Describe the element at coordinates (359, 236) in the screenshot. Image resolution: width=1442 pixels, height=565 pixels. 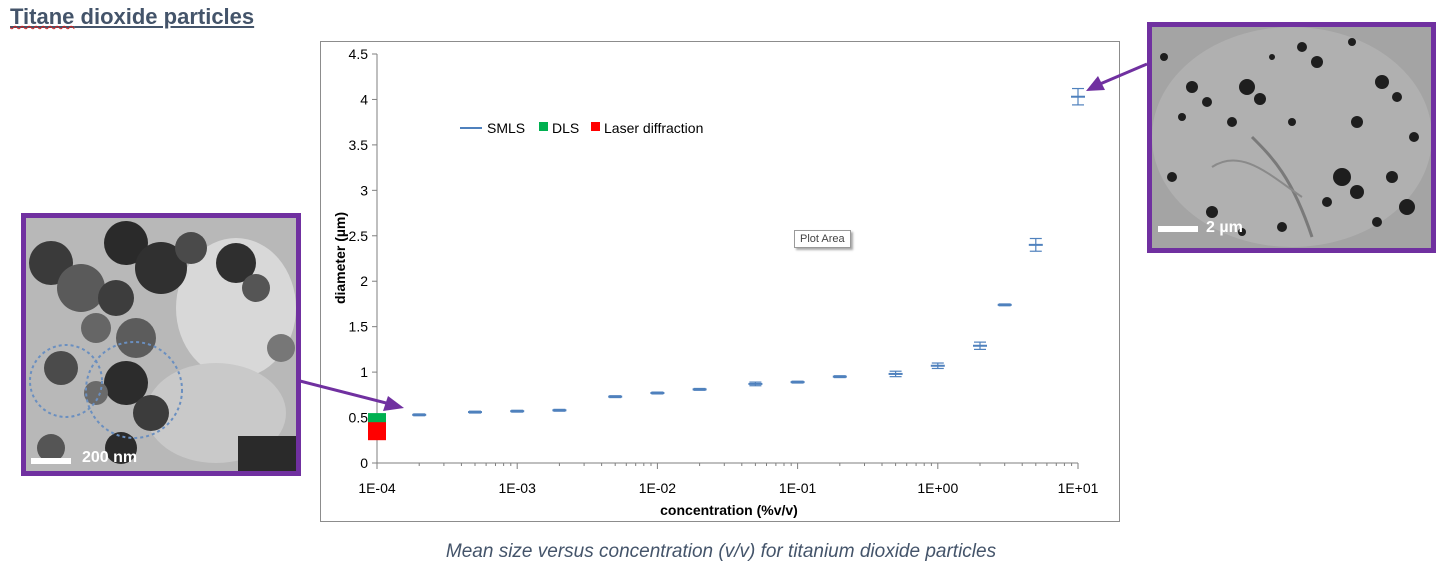
I see `y-tick-label: 2.5` at that location.